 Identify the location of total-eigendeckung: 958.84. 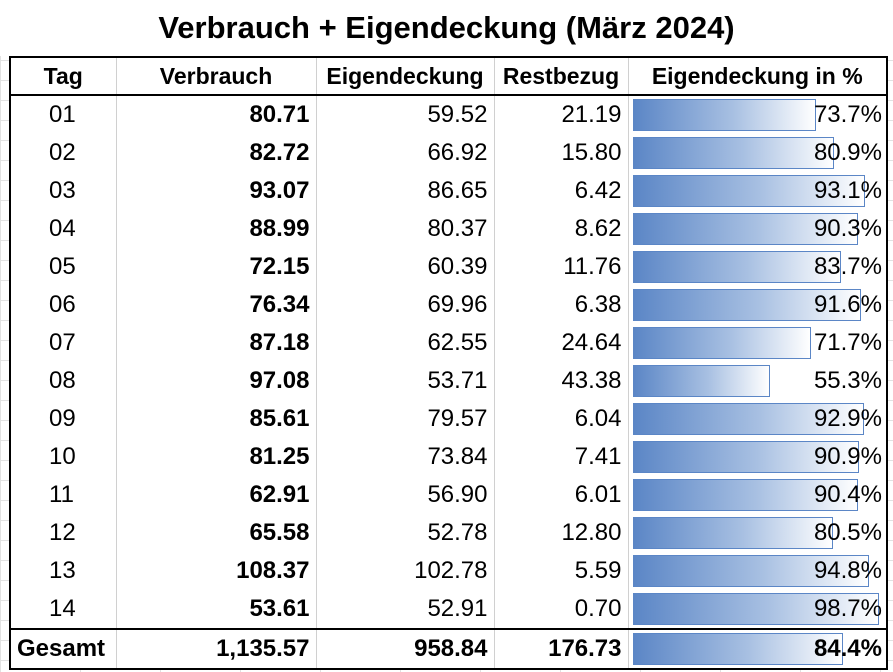
(405, 649).